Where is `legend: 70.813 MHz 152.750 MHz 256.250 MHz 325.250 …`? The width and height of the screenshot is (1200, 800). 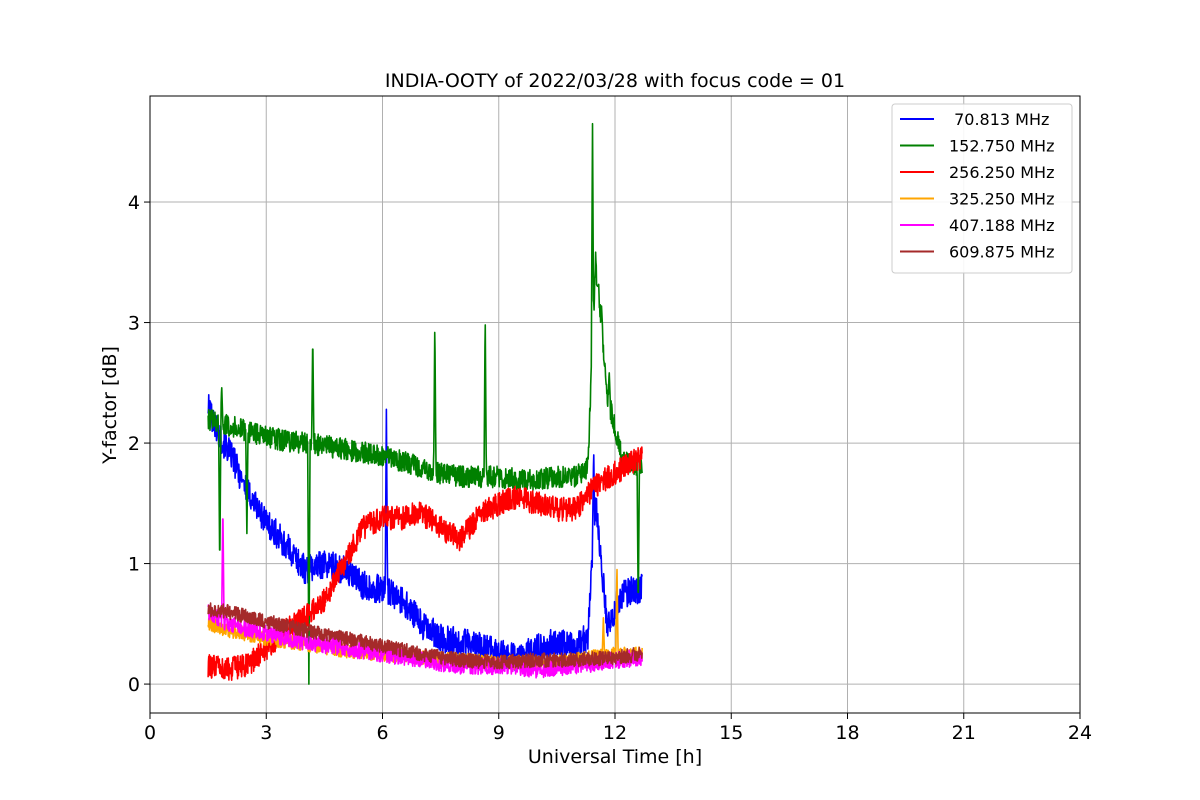 legend: 70.813 MHz 152.750 MHz 256.250 MHz 325.250 … is located at coordinates (982, 188).